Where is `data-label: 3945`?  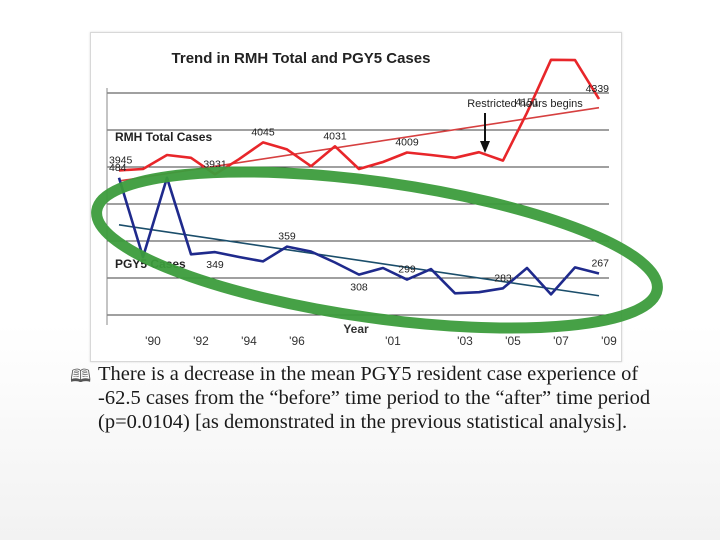 data-label: 3945 is located at coordinates (121, 160).